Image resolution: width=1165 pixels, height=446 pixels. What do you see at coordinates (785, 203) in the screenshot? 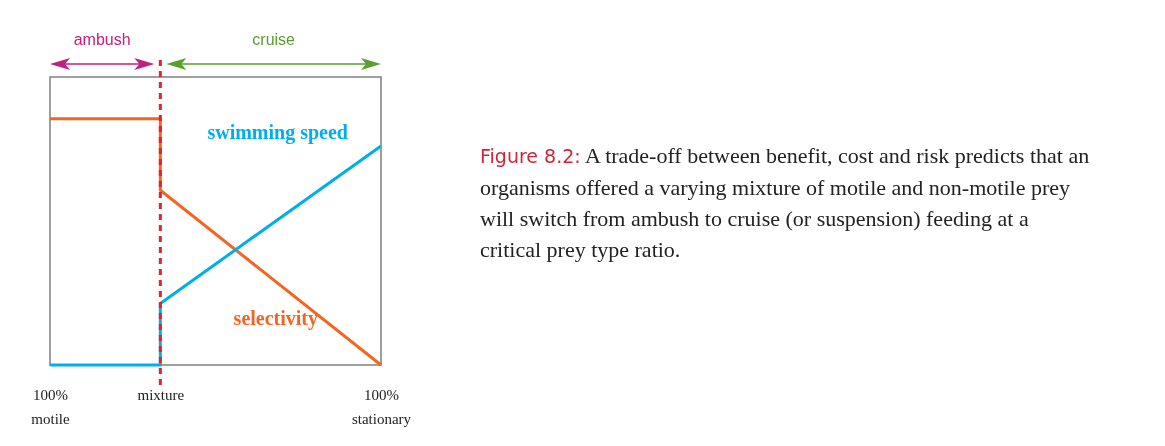
I see `caption: Figure 8.2: A trade-off between benefit, cost and risk predicts that an organisms offered a varying mixture of motile and non-motile prey will switch from ambush to cruise (or suspension) feeding at a critical prey type ratio.` at bounding box center [785, 203].